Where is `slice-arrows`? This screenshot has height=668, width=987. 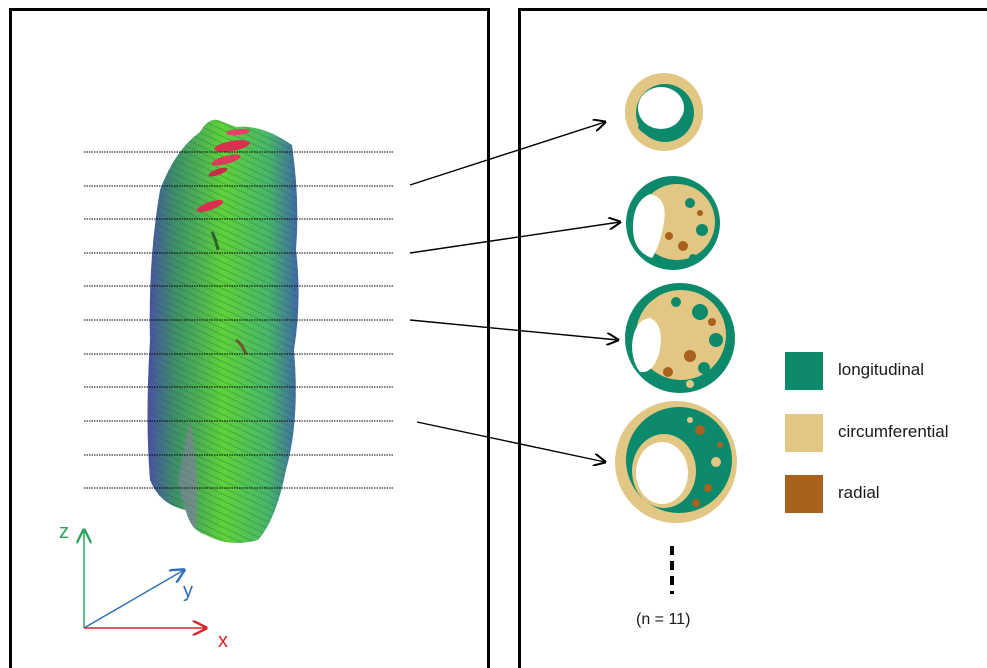 slice-arrows is located at coordinates (514, 292).